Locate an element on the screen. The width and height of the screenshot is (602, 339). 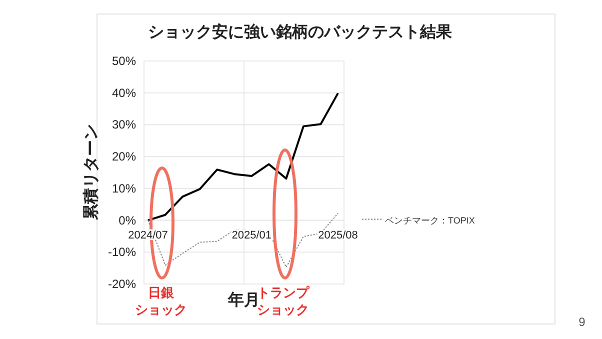
y-tick-label: -20% is located at coordinates (122, 284).